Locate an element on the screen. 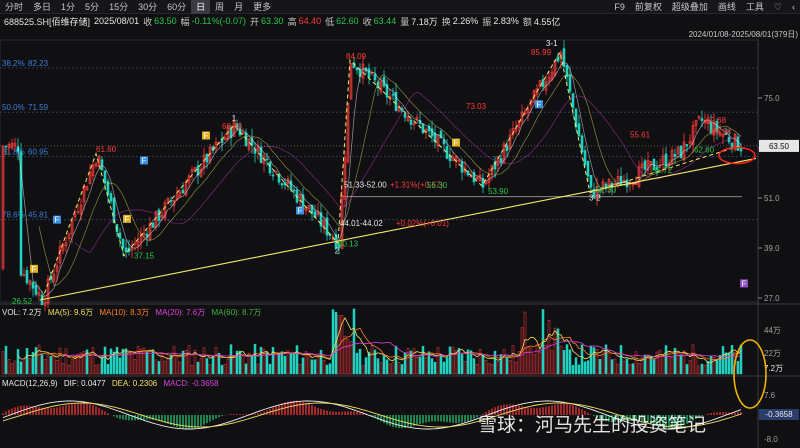 This screenshot has width=800, height=448. period-tab-9: 月 is located at coordinates (239, 6).